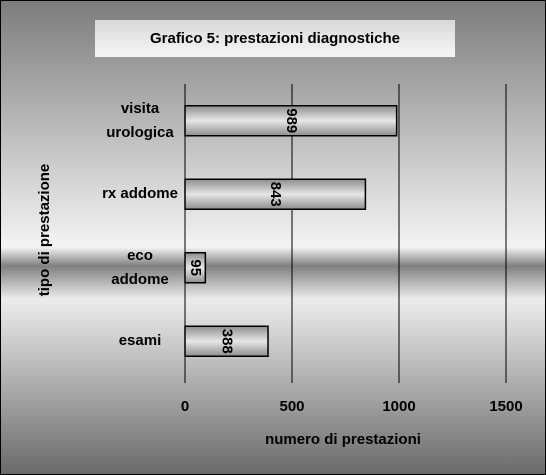 The height and width of the screenshot is (475, 546). What do you see at coordinates (140, 341) in the screenshot?
I see `y-tick-label: esami` at bounding box center [140, 341].